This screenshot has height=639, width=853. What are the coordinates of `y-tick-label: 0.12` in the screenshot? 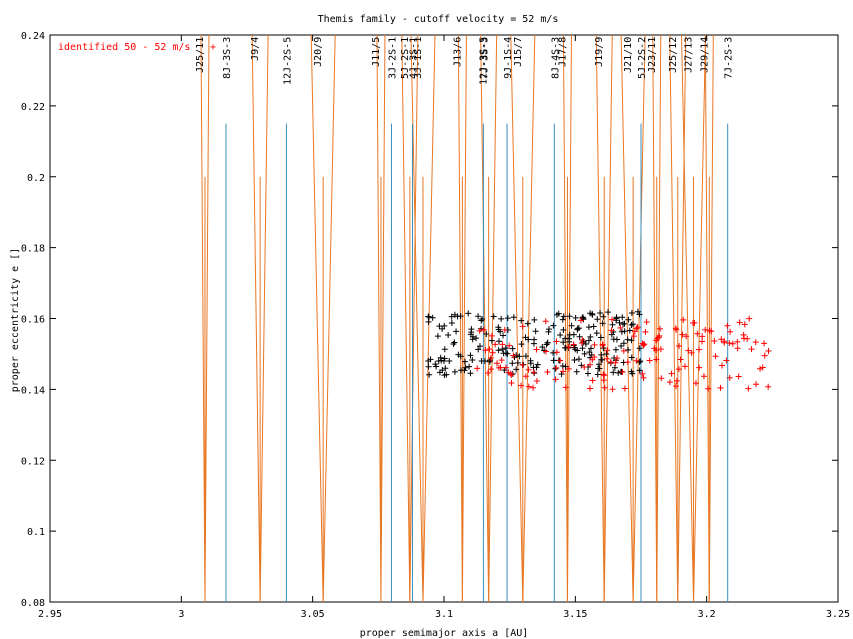 It's located at (33, 461).